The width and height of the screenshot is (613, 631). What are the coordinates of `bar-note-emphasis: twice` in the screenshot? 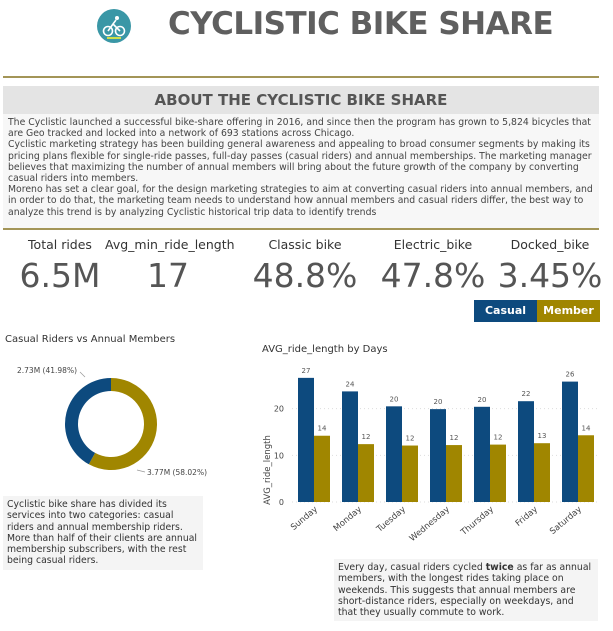 It's located at (499, 567).